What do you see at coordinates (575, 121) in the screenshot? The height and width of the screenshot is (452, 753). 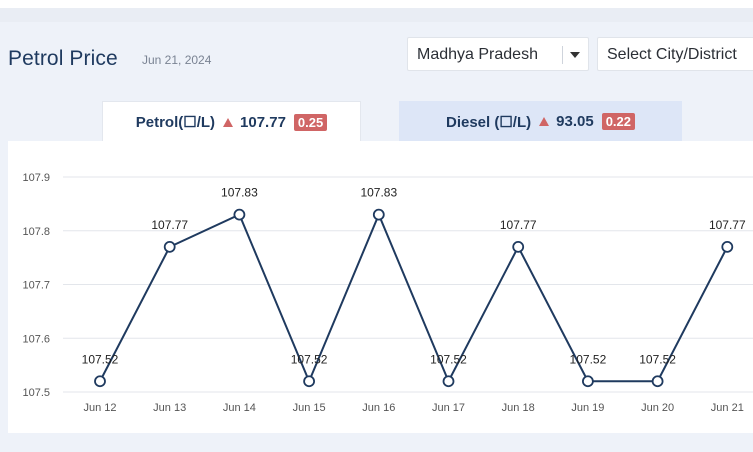 I see `tab-diesel-price: 93.05` at bounding box center [575, 121].